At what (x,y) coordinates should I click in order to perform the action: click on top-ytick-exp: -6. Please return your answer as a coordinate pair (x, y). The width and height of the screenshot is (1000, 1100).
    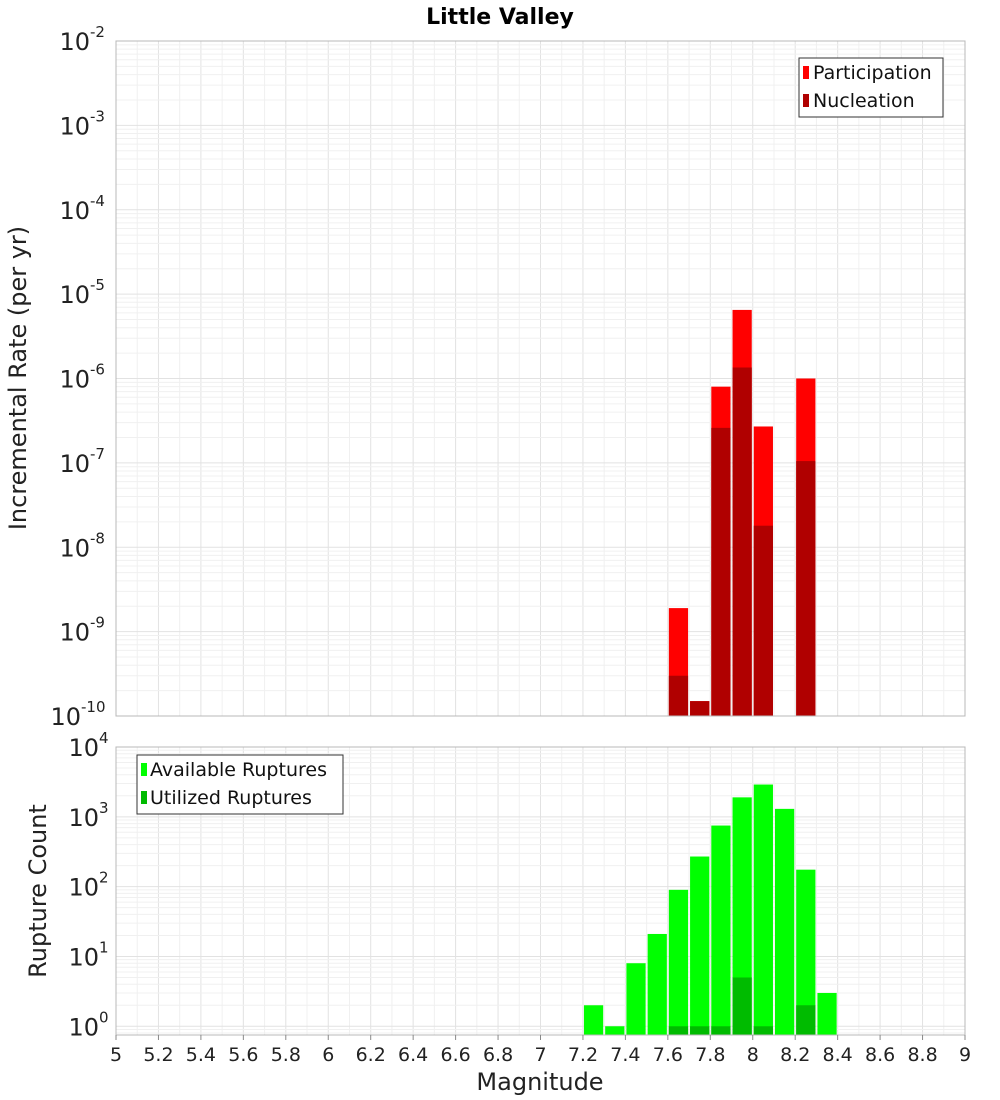
    Looking at the image, I should click on (97, 370).